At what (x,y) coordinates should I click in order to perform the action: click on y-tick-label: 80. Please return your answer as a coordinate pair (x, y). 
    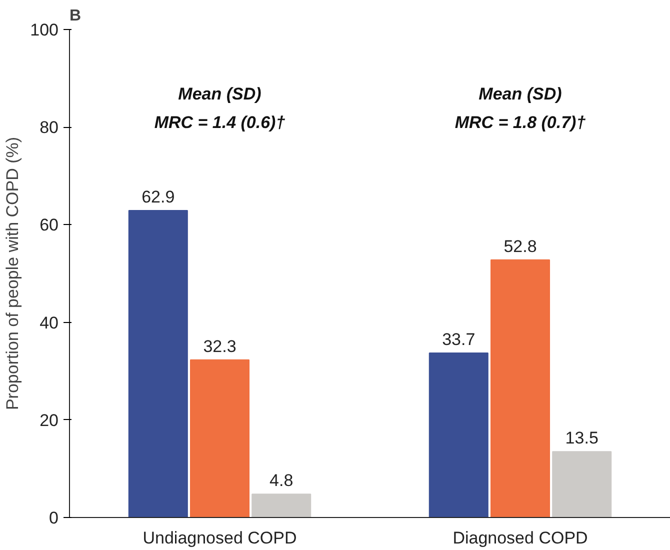
    Looking at the image, I should click on (49, 128).